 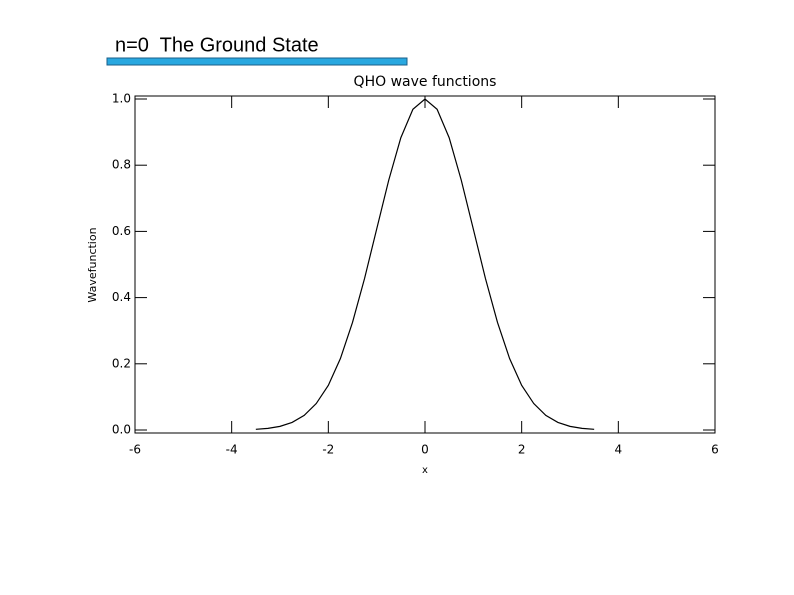 What do you see at coordinates (522, 450) in the screenshot?
I see `x-tick-label: 2` at bounding box center [522, 450].